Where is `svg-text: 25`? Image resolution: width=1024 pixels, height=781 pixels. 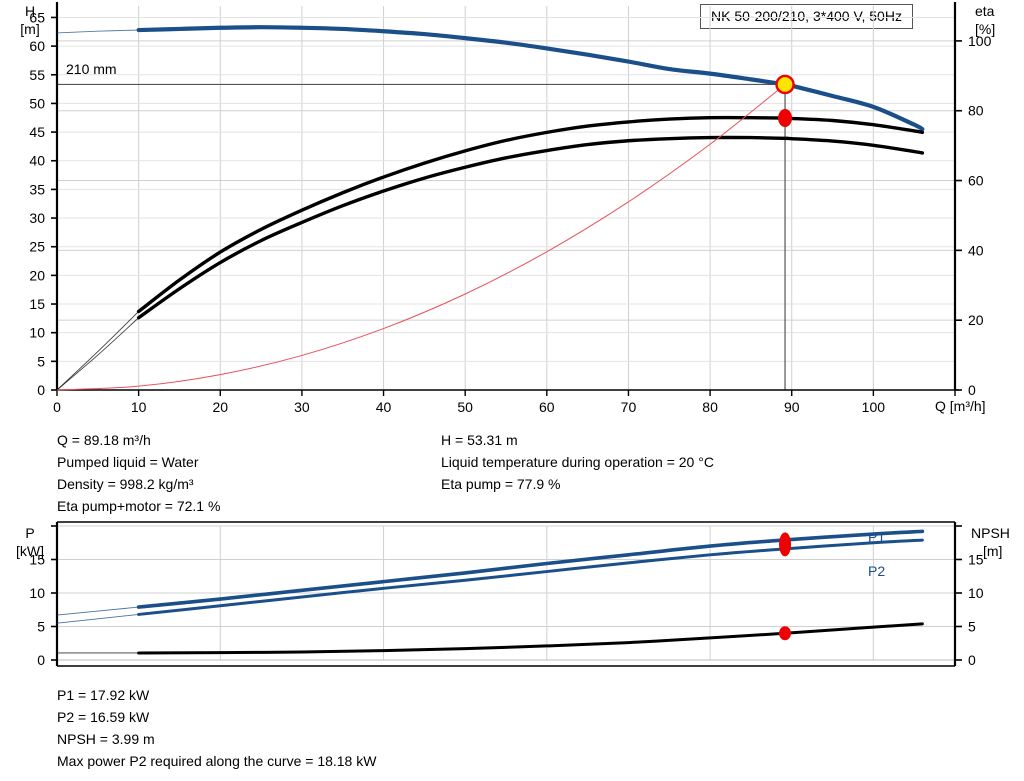 svg-text: 25 is located at coordinates (37, 247).